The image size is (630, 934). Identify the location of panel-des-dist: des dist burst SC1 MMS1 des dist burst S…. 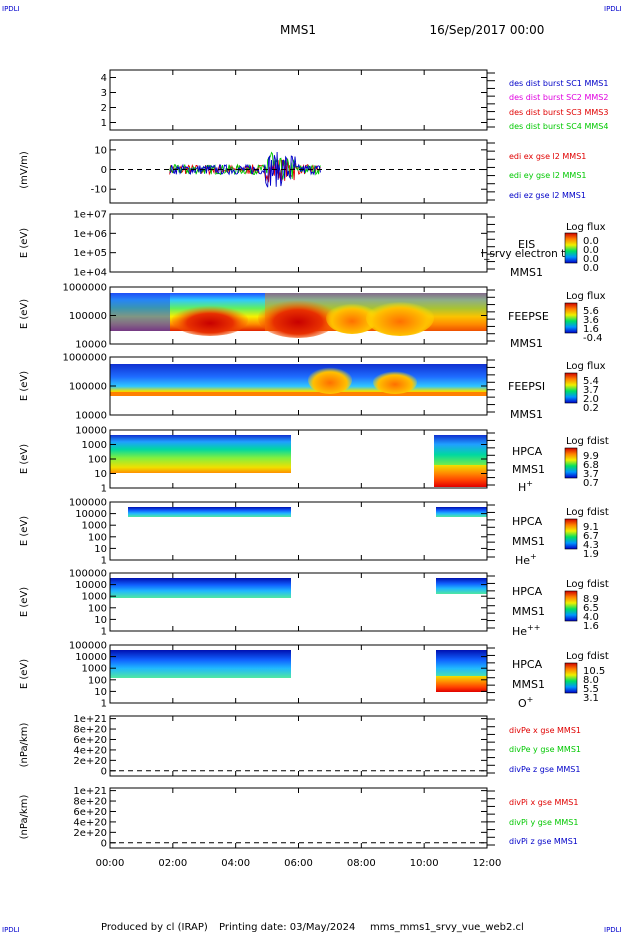
(358, 100).